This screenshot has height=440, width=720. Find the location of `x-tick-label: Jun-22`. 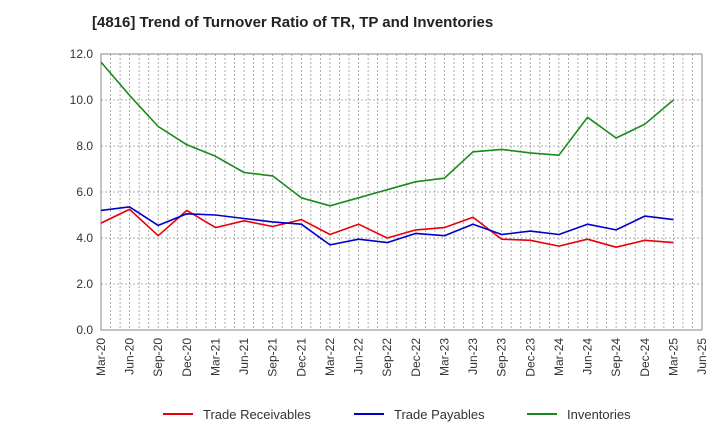

x-tick-label: Jun-22 is located at coordinates (359, 356).